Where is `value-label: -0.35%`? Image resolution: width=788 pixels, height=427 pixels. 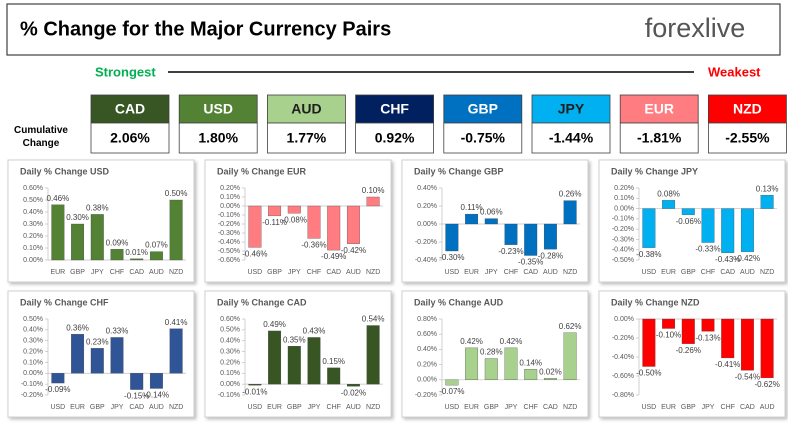
value-label: -0.35% is located at coordinates (530, 262).